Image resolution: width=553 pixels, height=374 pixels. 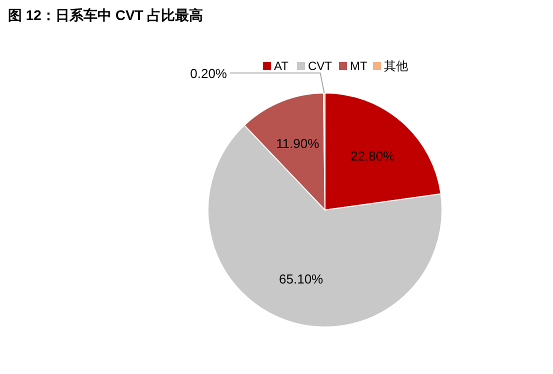 I want to click on chart-title: 图 12：日系车中 CVT 占比最高, so click(x=106, y=15).